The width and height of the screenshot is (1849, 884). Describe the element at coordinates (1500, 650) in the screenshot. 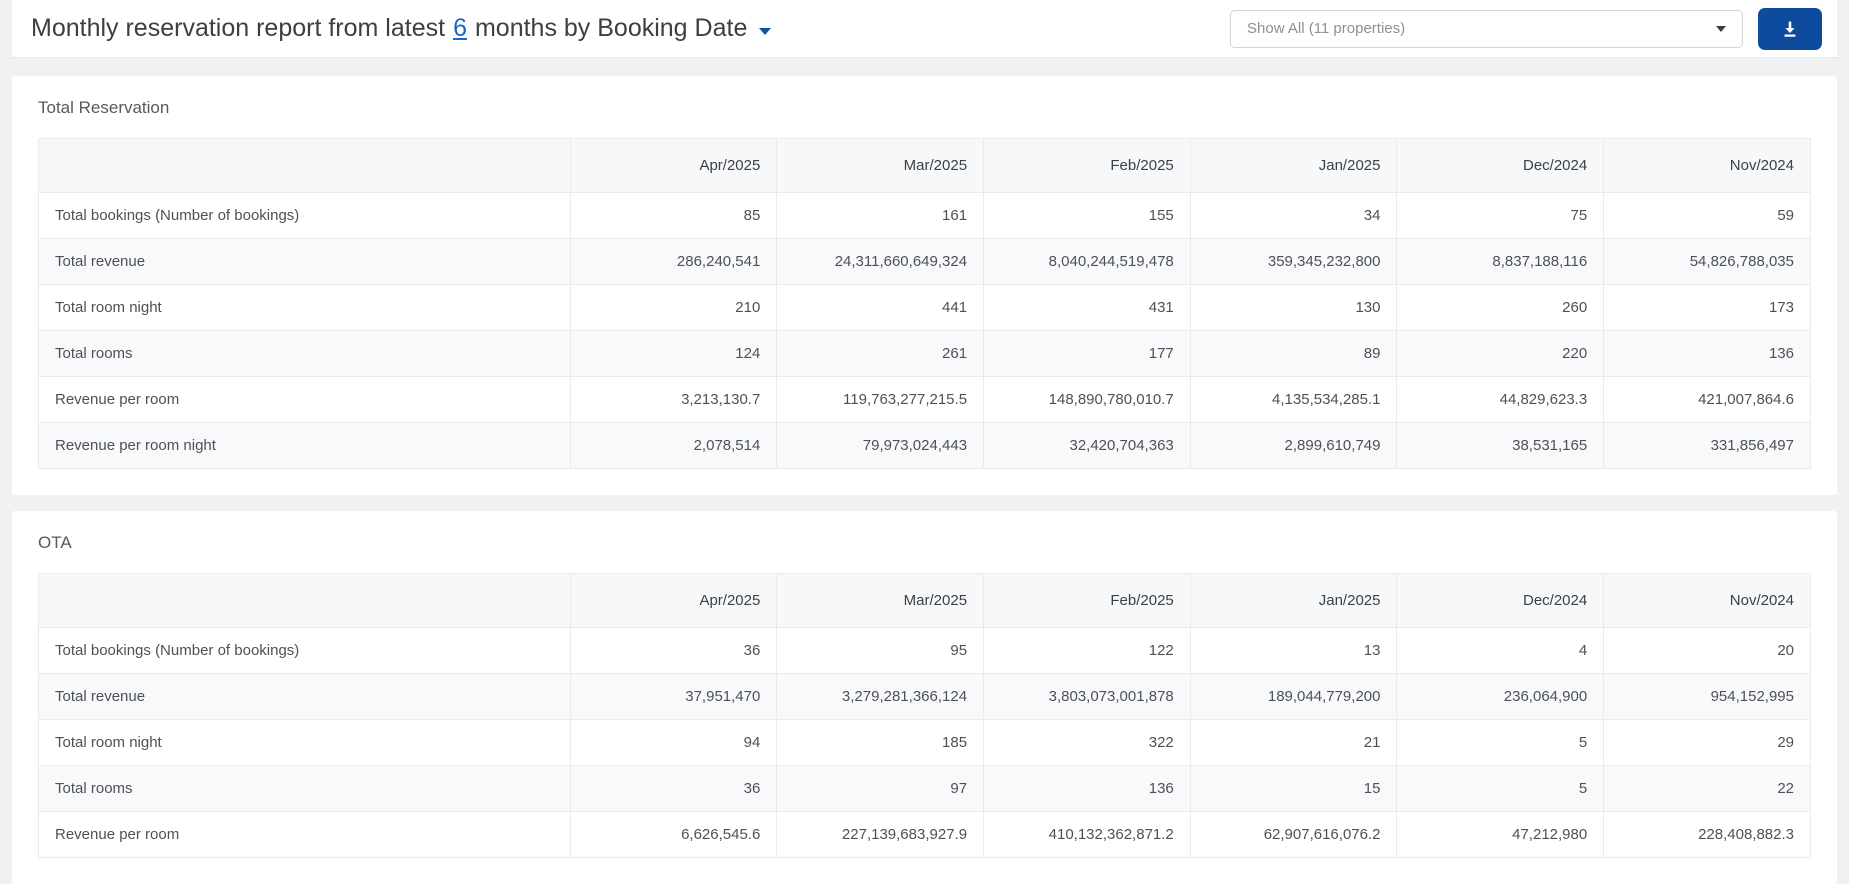

I see `cell-value: 4` at that location.